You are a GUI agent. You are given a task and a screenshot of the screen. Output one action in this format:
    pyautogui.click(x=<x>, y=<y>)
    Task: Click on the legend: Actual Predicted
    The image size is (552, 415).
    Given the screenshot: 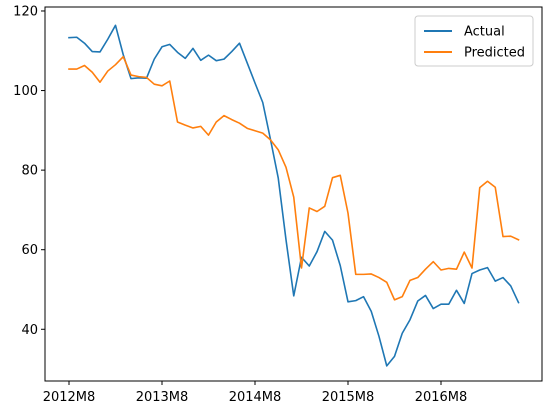 What is the action you would take?
    pyautogui.click(x=474, y=41)
    